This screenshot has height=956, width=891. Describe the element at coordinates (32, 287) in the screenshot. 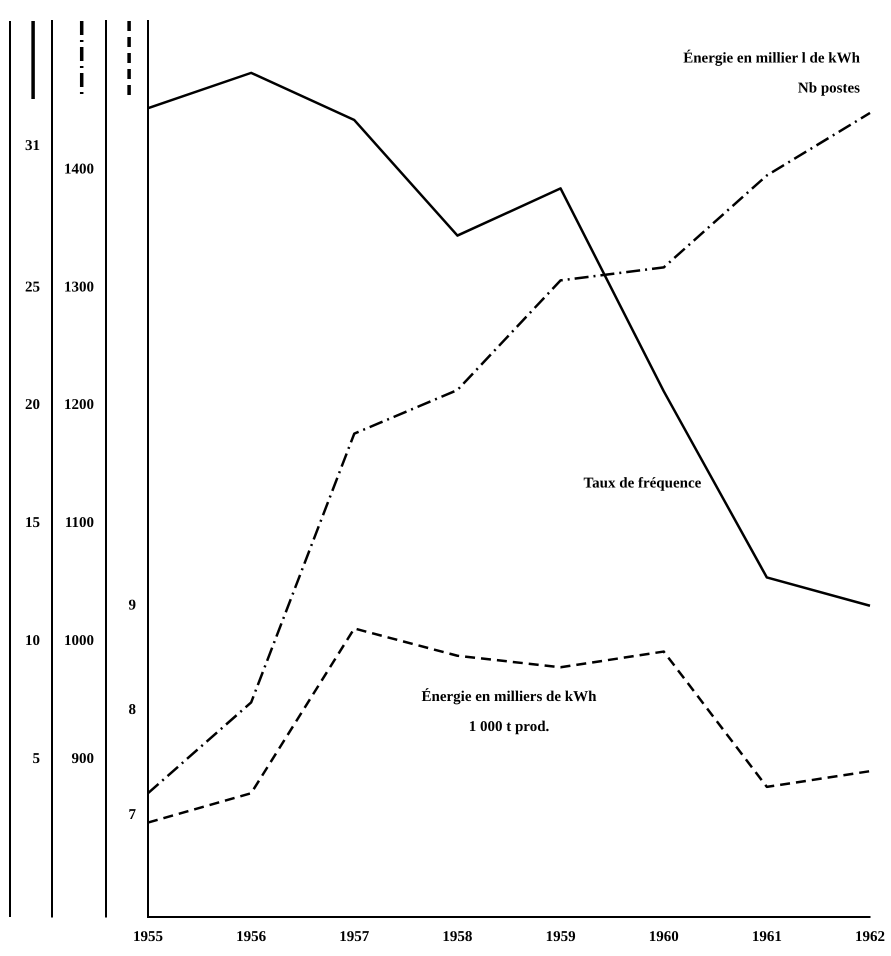

I see `y-tick-label: 25` at that location.